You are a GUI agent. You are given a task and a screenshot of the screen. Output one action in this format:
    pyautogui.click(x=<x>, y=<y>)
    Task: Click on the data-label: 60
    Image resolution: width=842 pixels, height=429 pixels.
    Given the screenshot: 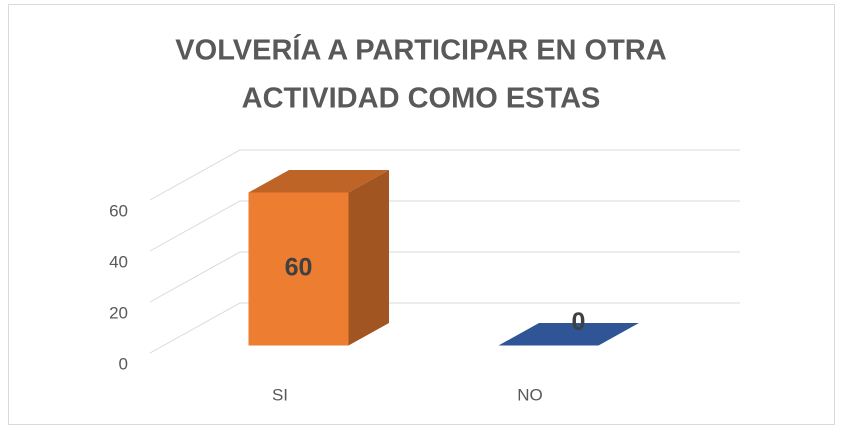 What is the action you would take?
    pyautogui.click(x=299, y=268)
    